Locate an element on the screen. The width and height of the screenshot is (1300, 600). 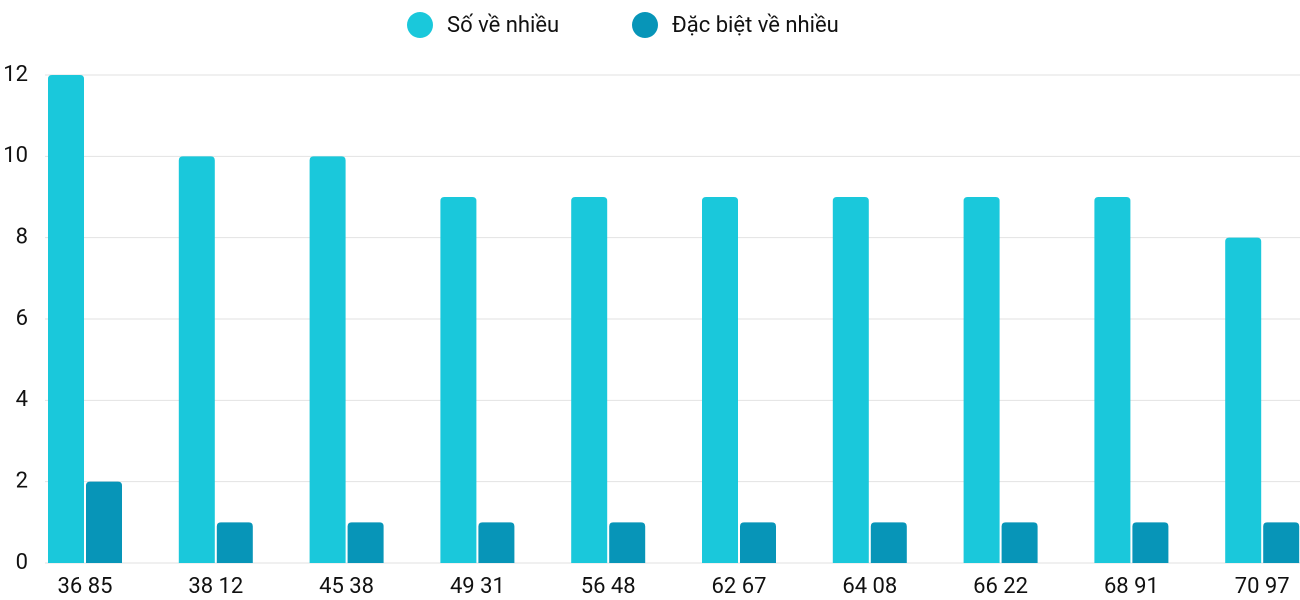
y-tick-label: 6 is located at coordinates (22, 318).